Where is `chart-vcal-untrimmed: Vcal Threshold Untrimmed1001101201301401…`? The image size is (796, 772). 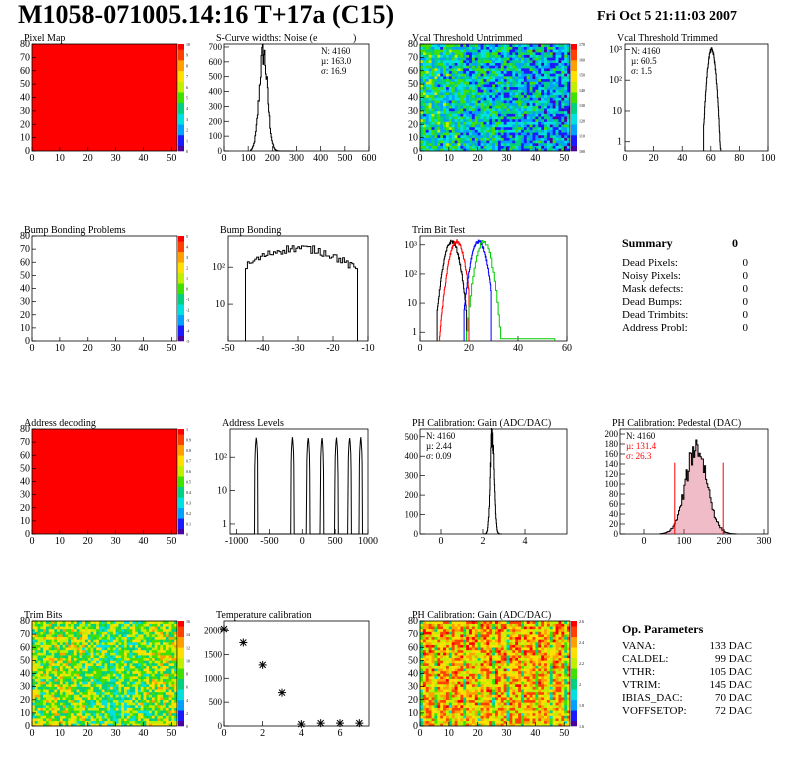
chart-vcal-untrimmed: Vcal Threshold Untrimmed1001101201301401… is located at coordinates (496, 98).